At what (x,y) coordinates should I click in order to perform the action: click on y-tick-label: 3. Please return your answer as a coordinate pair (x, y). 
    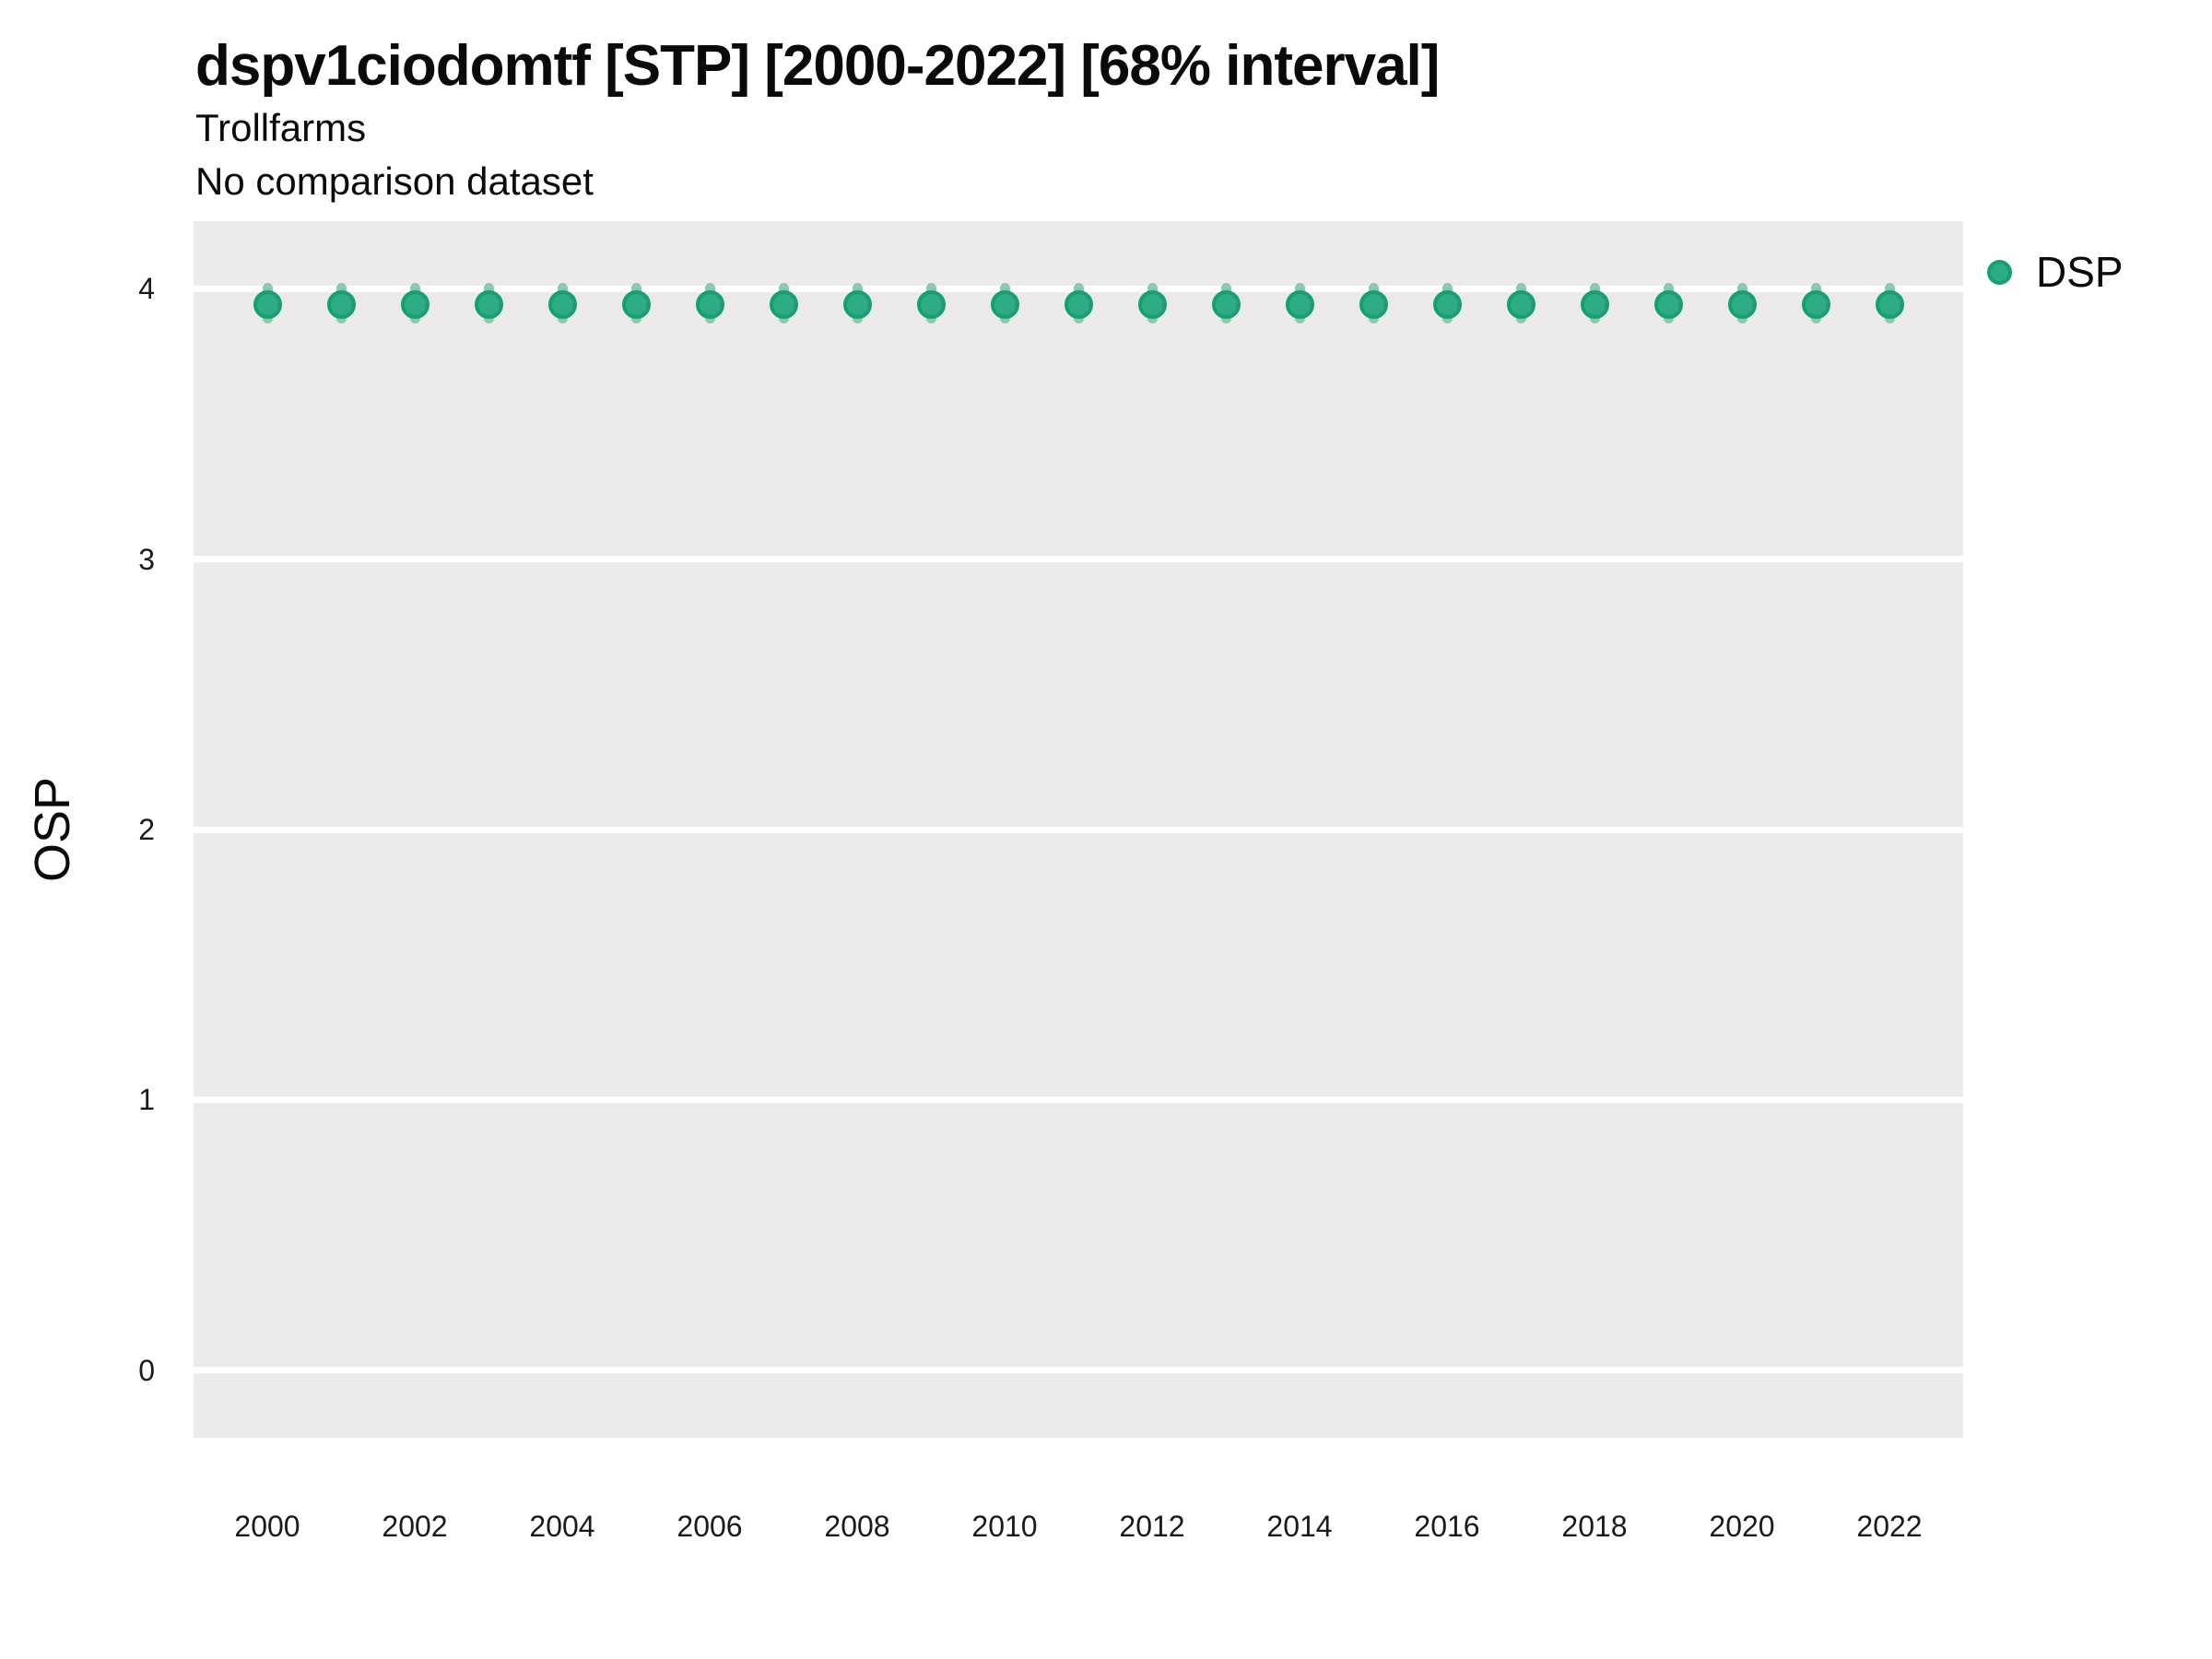
    Looking at the image, I should click on (146, 559).